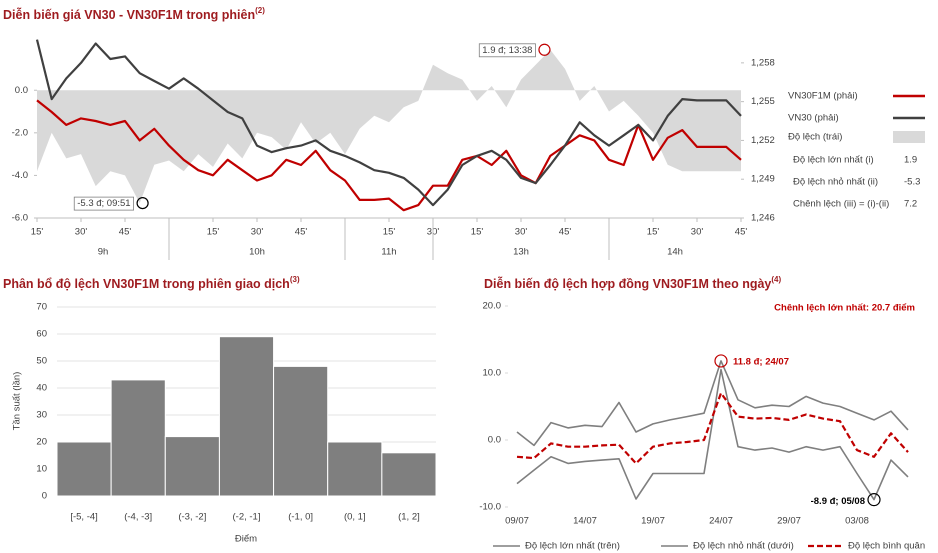 This screenshot has width=938, height=553. What do you see at coordinates (763, 218) in the screenshot?
I see `y2-tick-label: 1,246` at bounding box center [763, 218].